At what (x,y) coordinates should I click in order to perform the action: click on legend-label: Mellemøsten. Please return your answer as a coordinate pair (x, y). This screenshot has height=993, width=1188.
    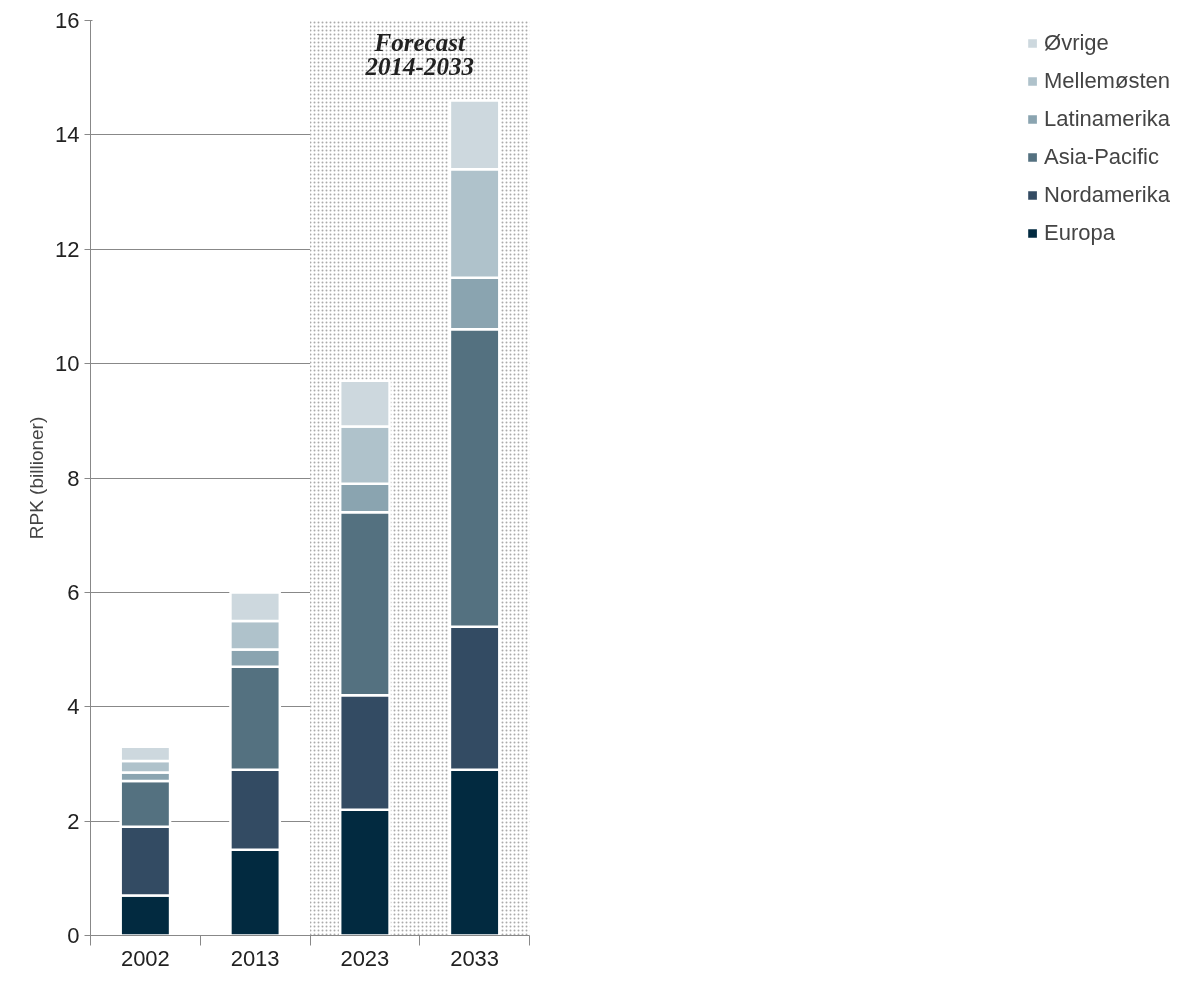
    Looking at the image, I should click on (1107, 81).